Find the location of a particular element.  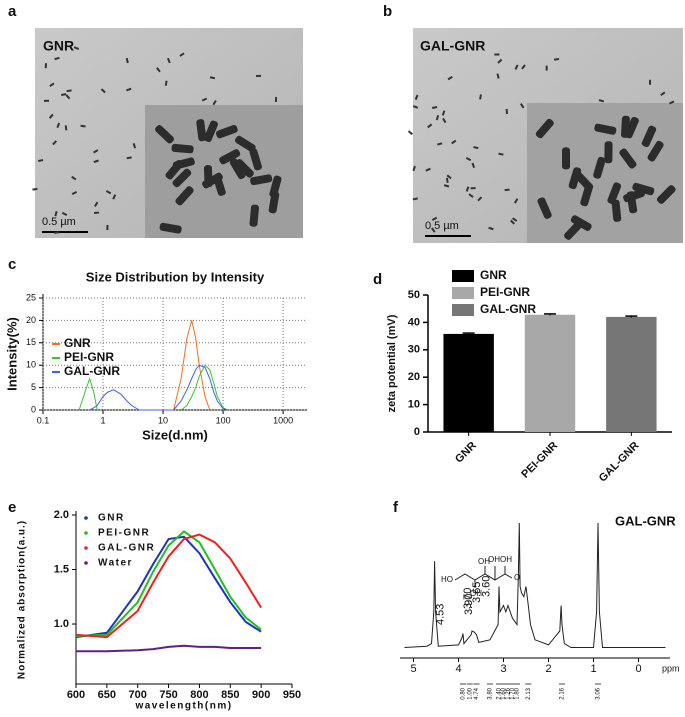

integral-label: 1.26 is located at coordinates (509, 693).